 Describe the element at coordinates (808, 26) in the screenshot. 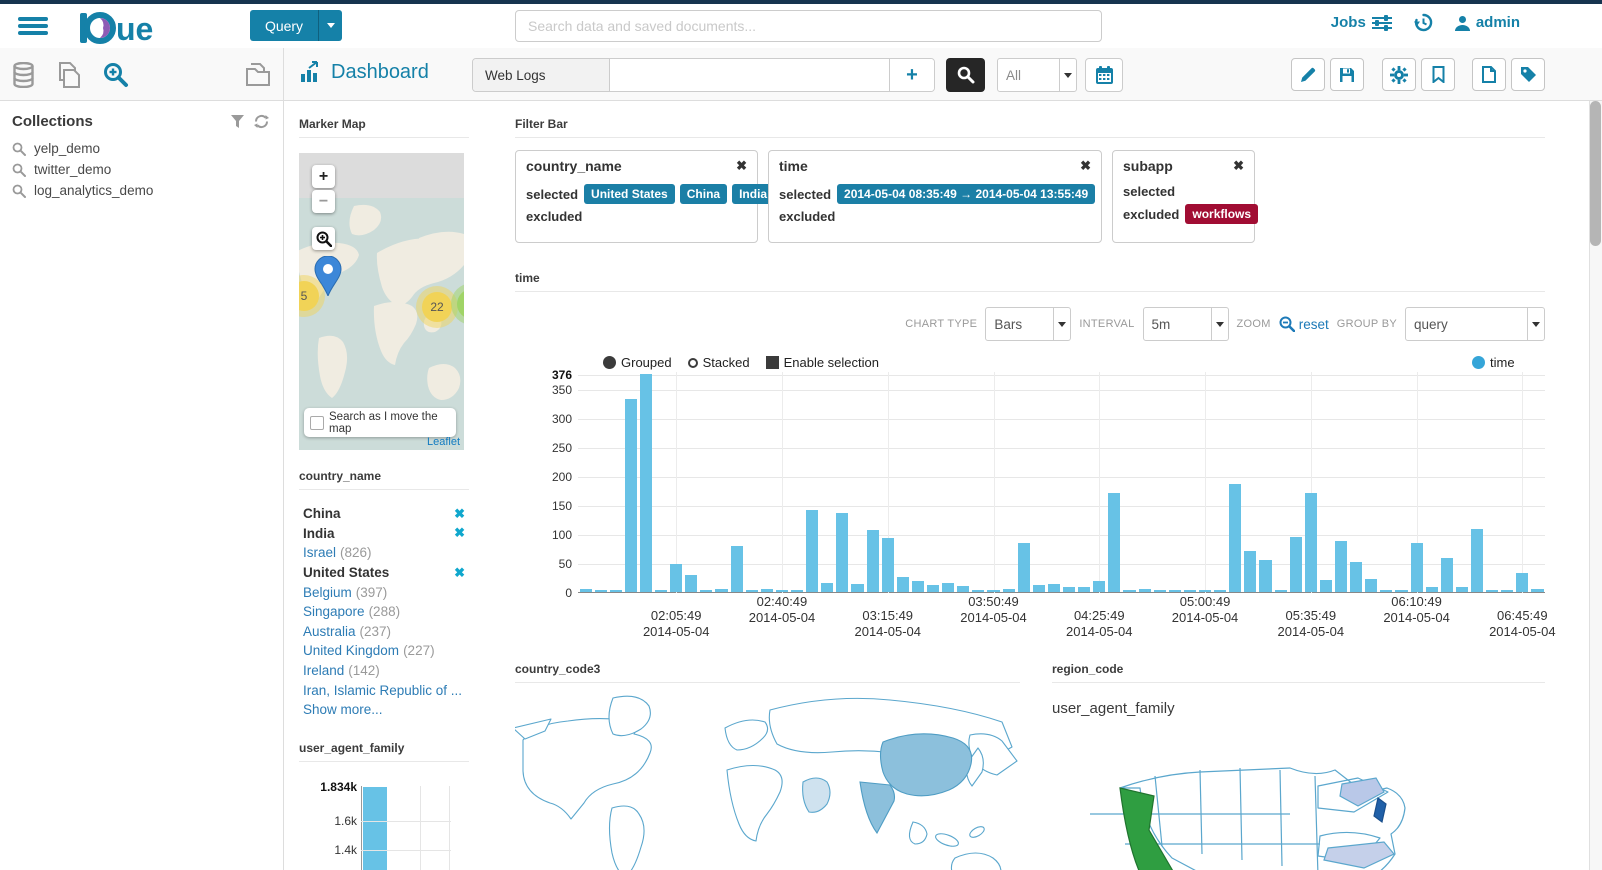

I see `global-search-input` at that location.